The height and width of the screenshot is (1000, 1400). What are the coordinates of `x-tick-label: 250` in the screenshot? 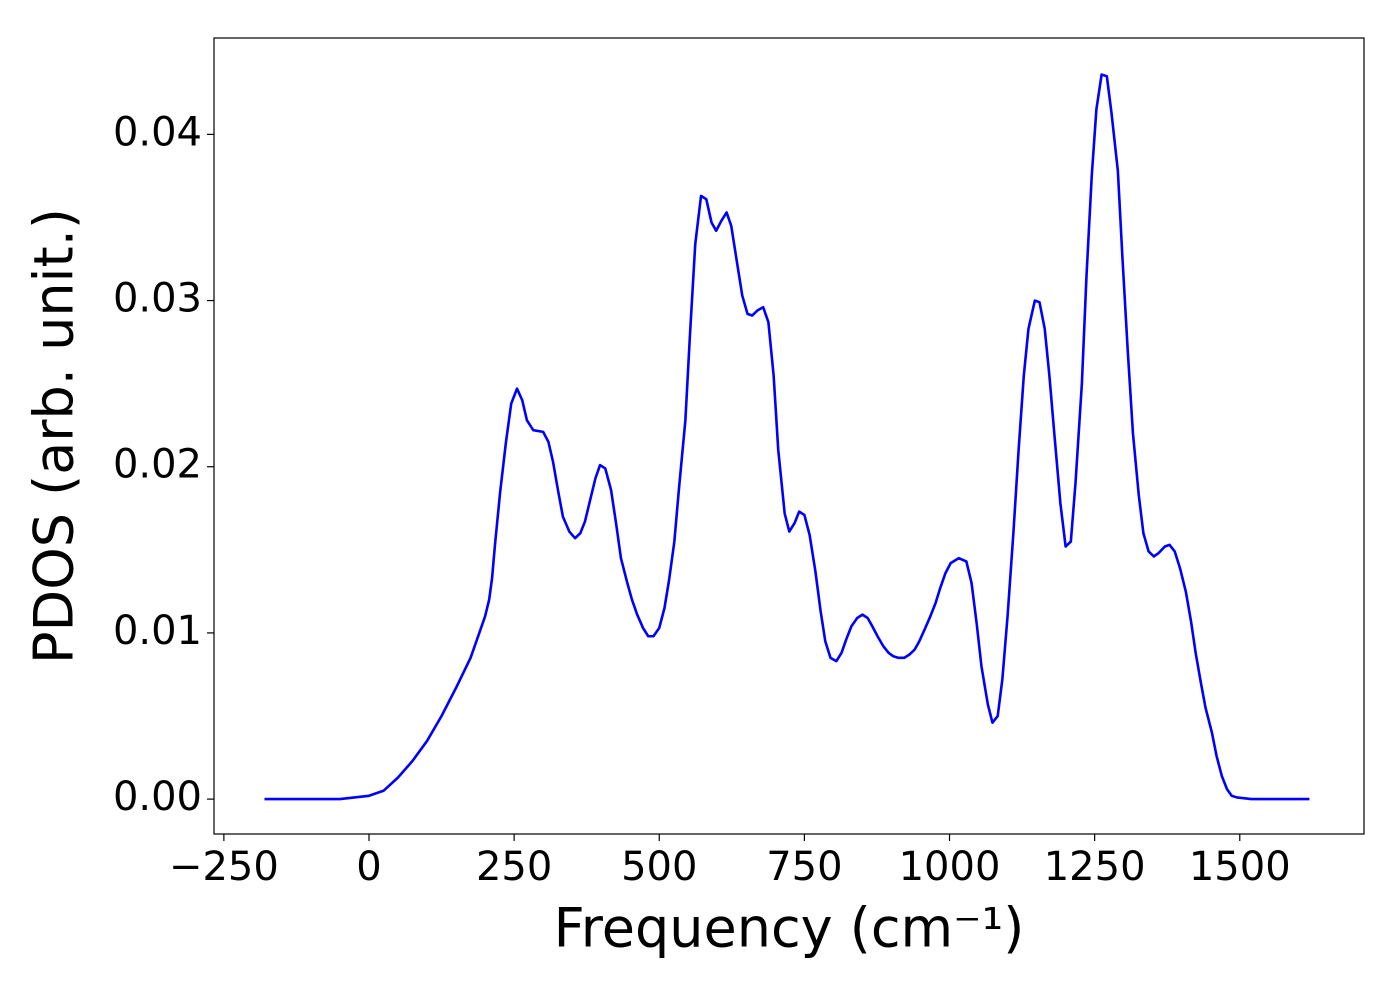 It's located at (514, 867).